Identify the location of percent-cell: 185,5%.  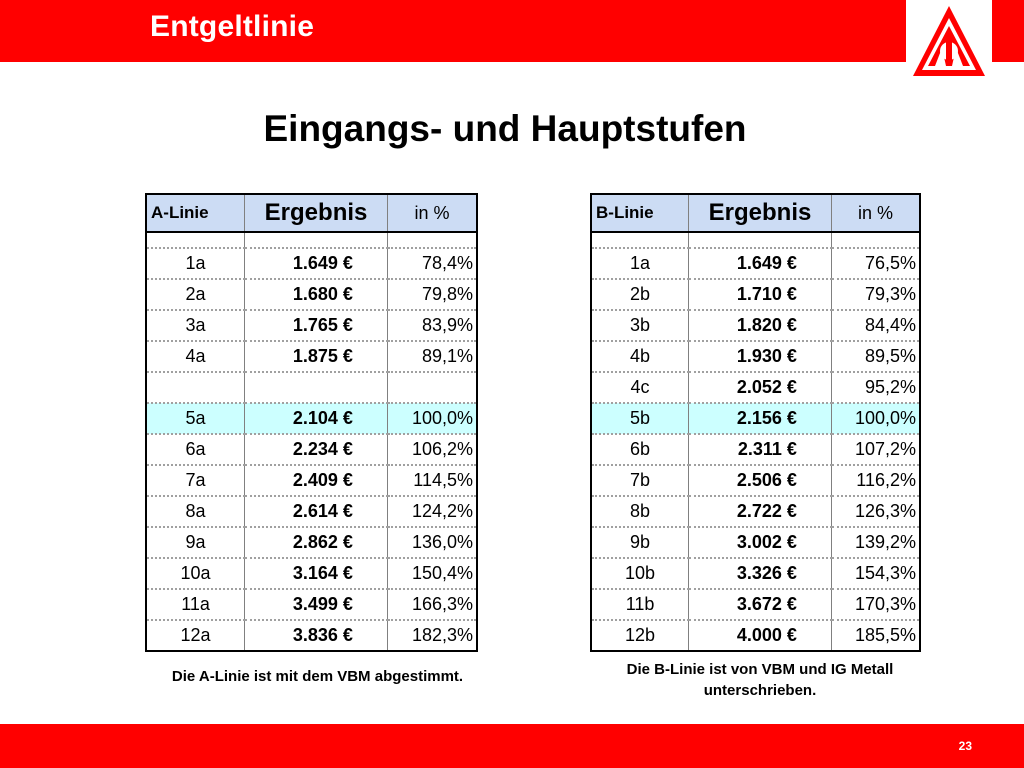
(875, 636).